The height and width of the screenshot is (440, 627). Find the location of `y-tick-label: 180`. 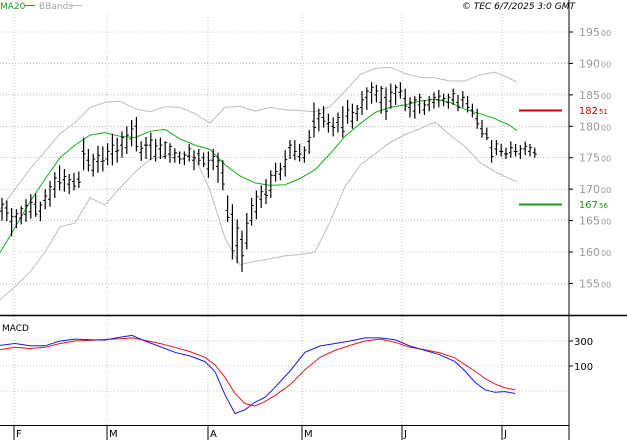

y-tick-label: 180 is located at coordinates (589, 126).